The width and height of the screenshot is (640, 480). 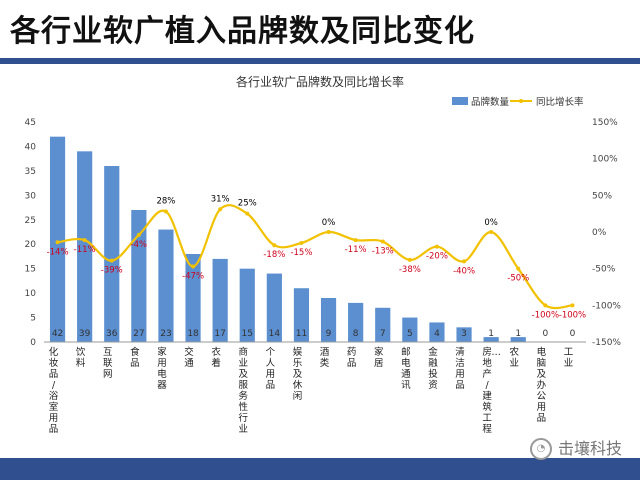 What do you see at coordinates (193, 334) in the screenshot?
I see `bar-value-label: 18` at bounding box center [193, 334].